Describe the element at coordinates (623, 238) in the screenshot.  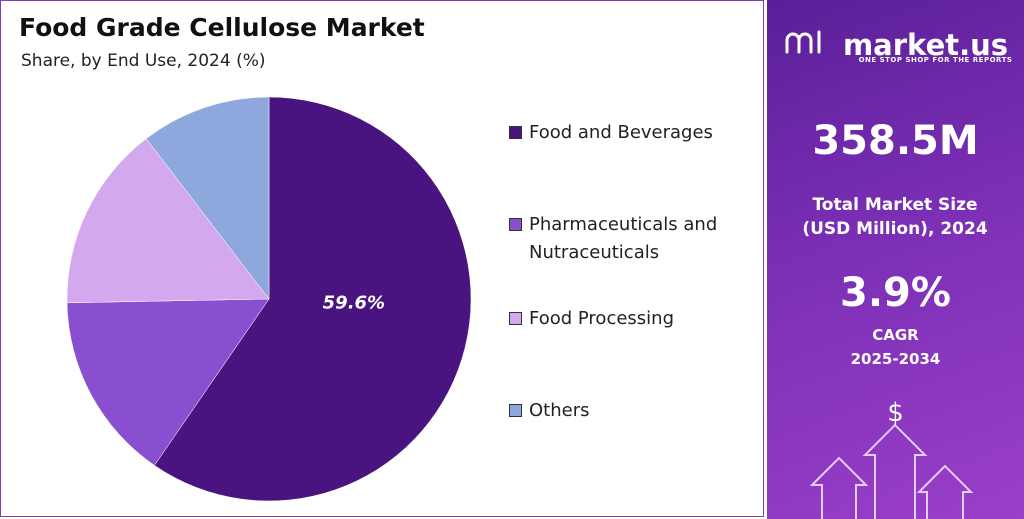
I see `legend-label: Pharmaceuticals and Nutraceuticals` at that location.